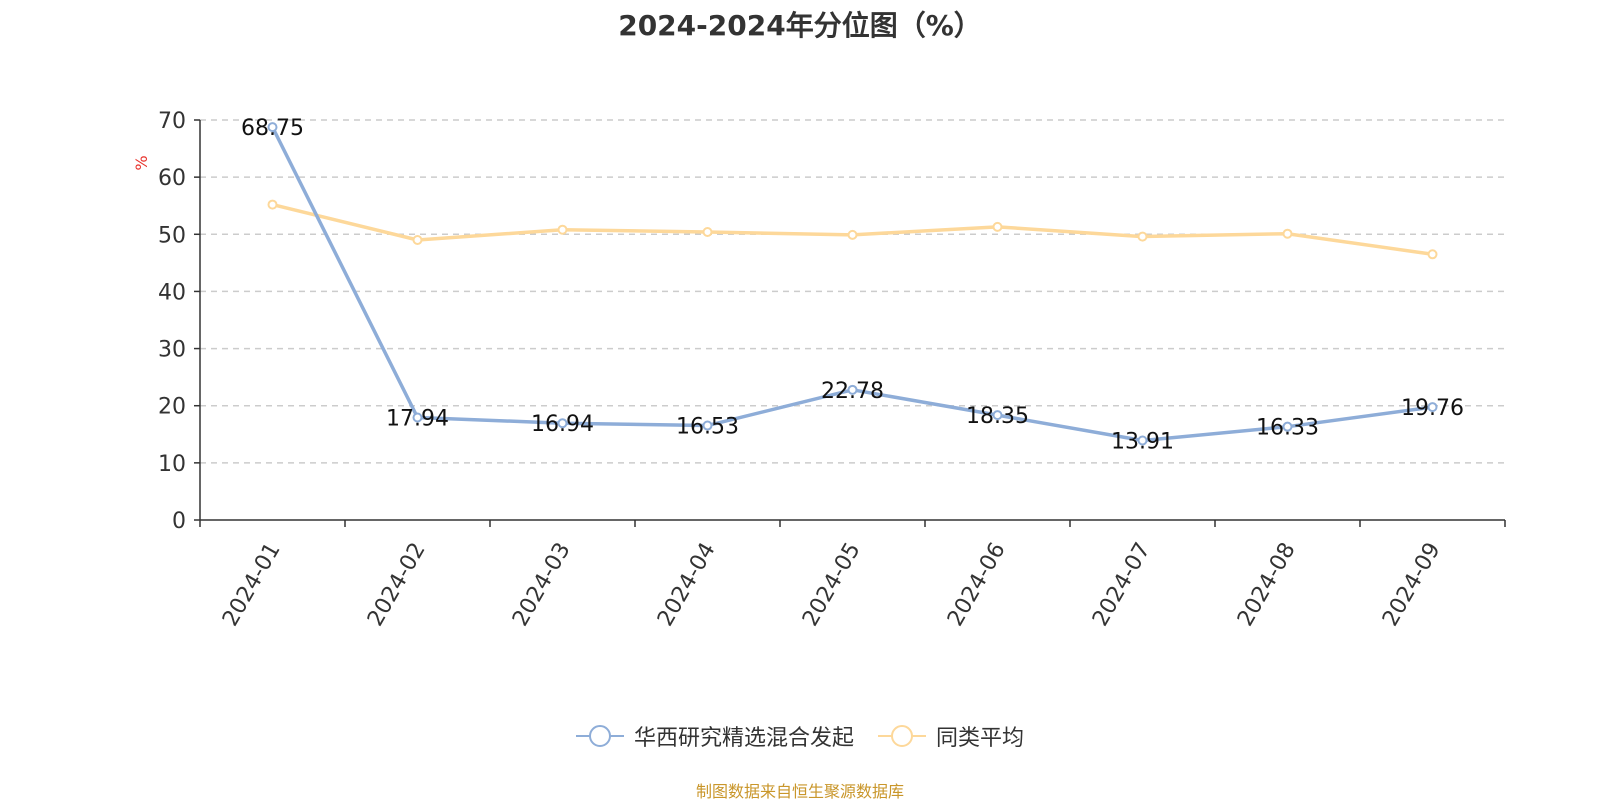  I want to click on legend-item-series-1: 华西研究精选混合发起, so click(714, 736).